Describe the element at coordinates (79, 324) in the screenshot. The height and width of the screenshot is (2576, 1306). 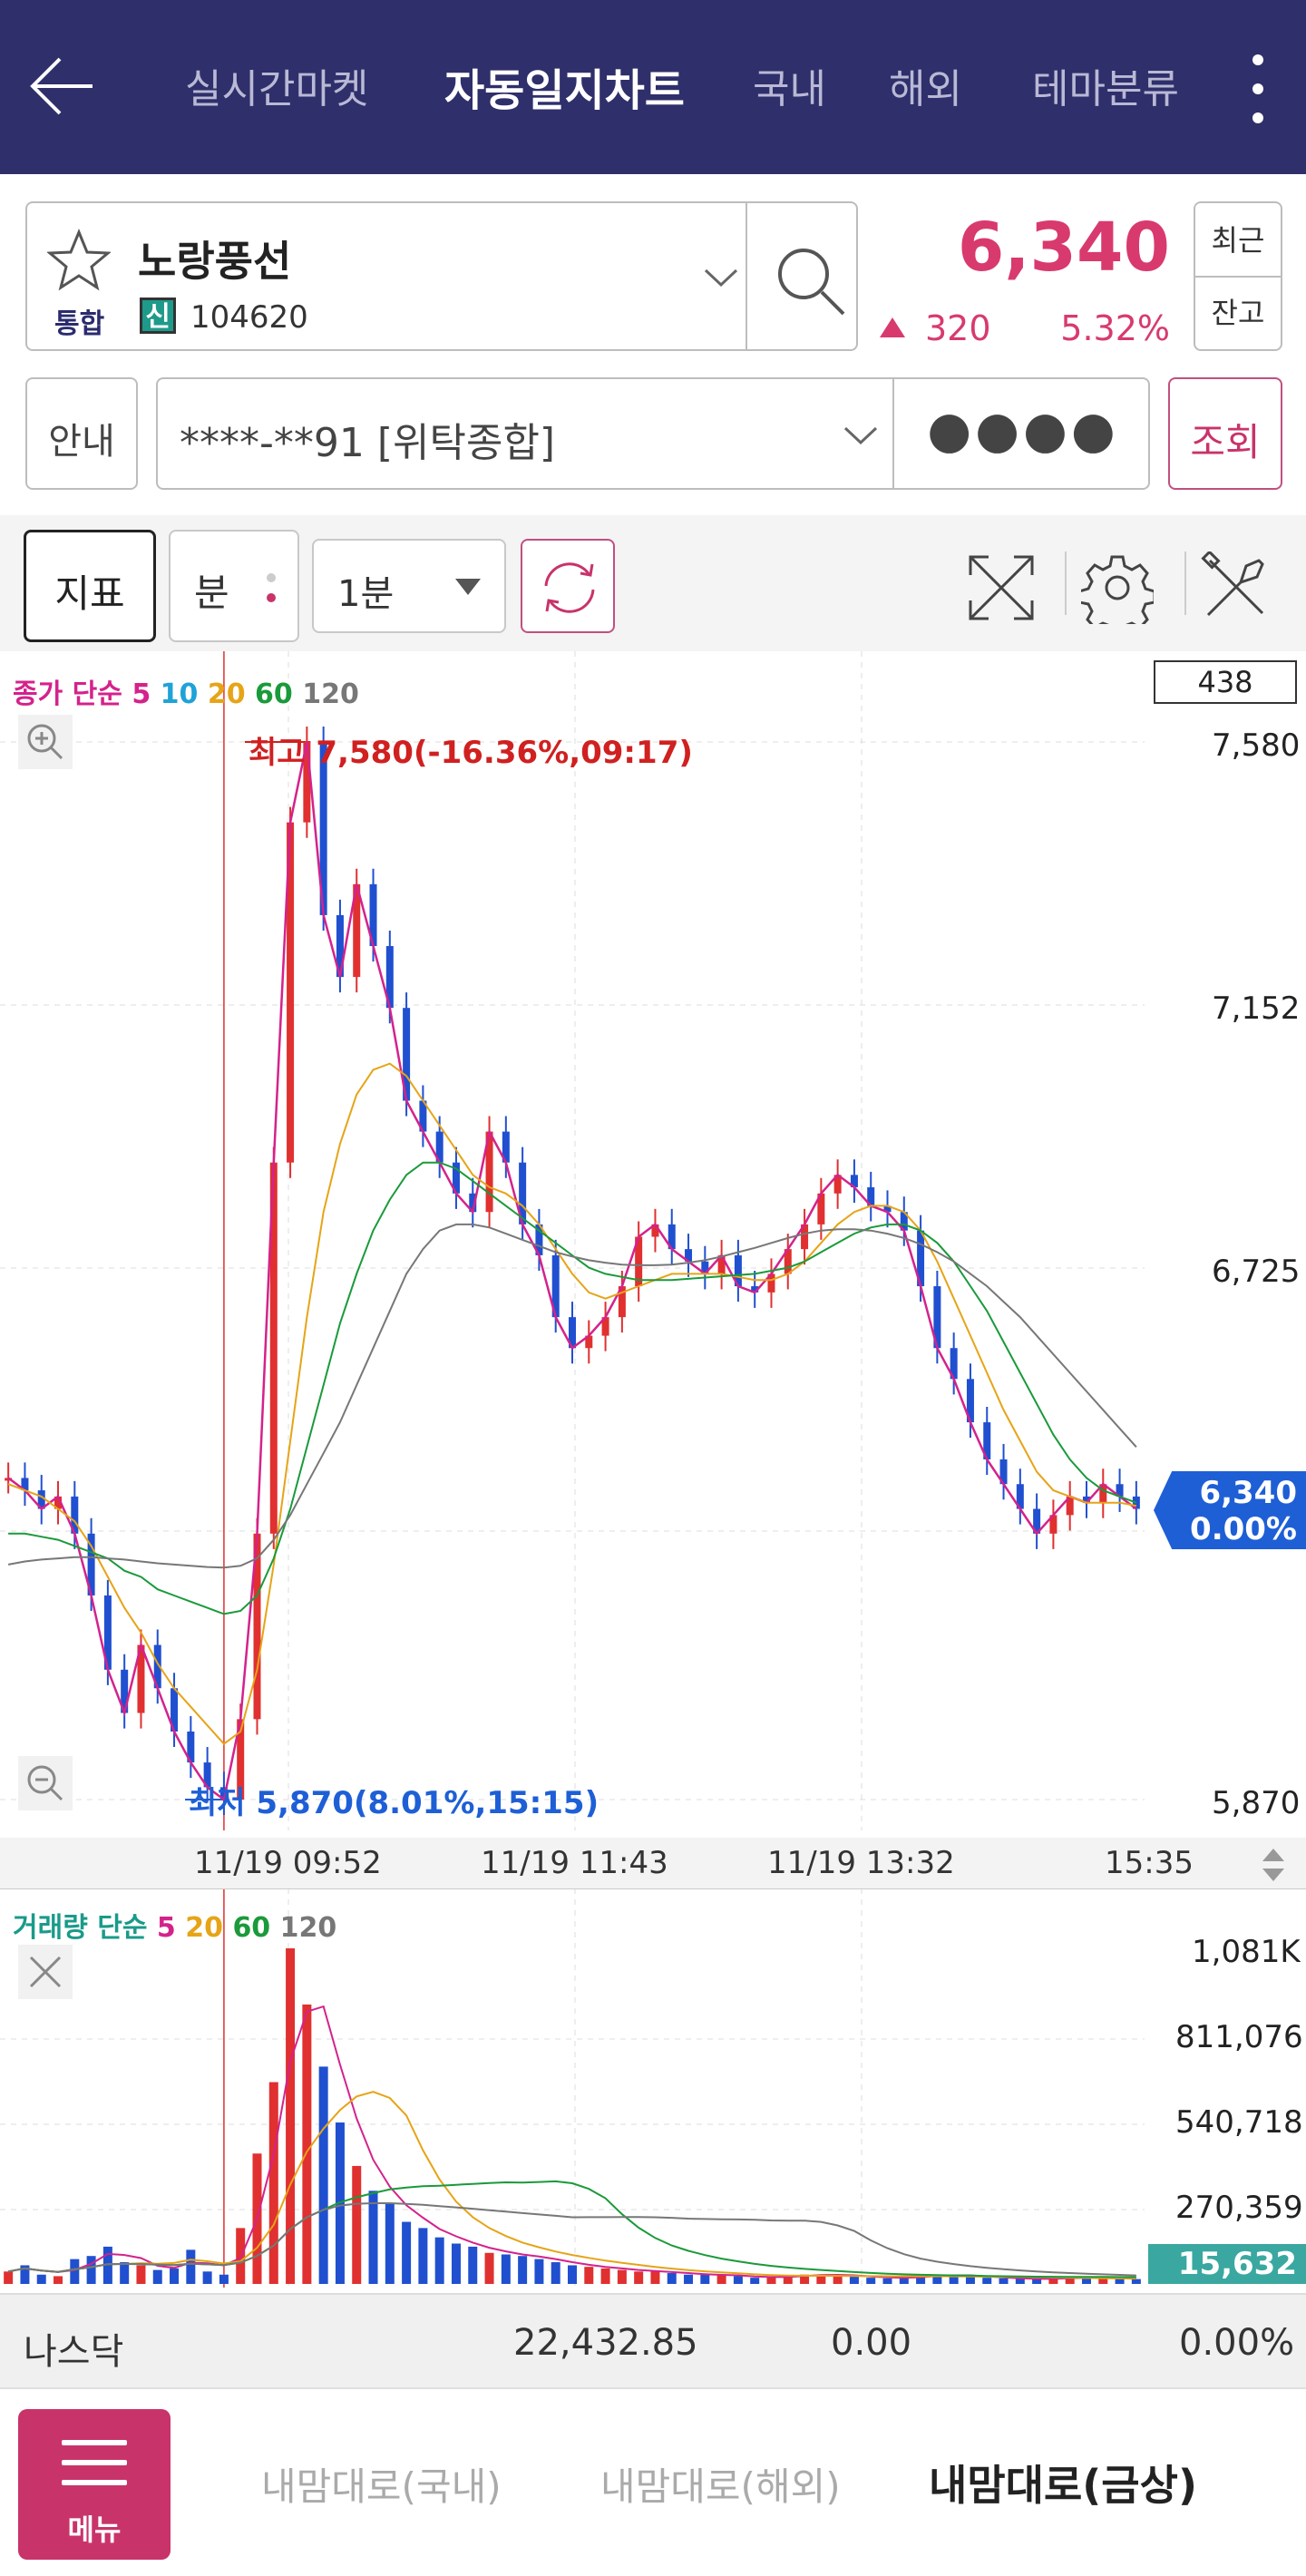
I see `market-label: 통합` at that location.